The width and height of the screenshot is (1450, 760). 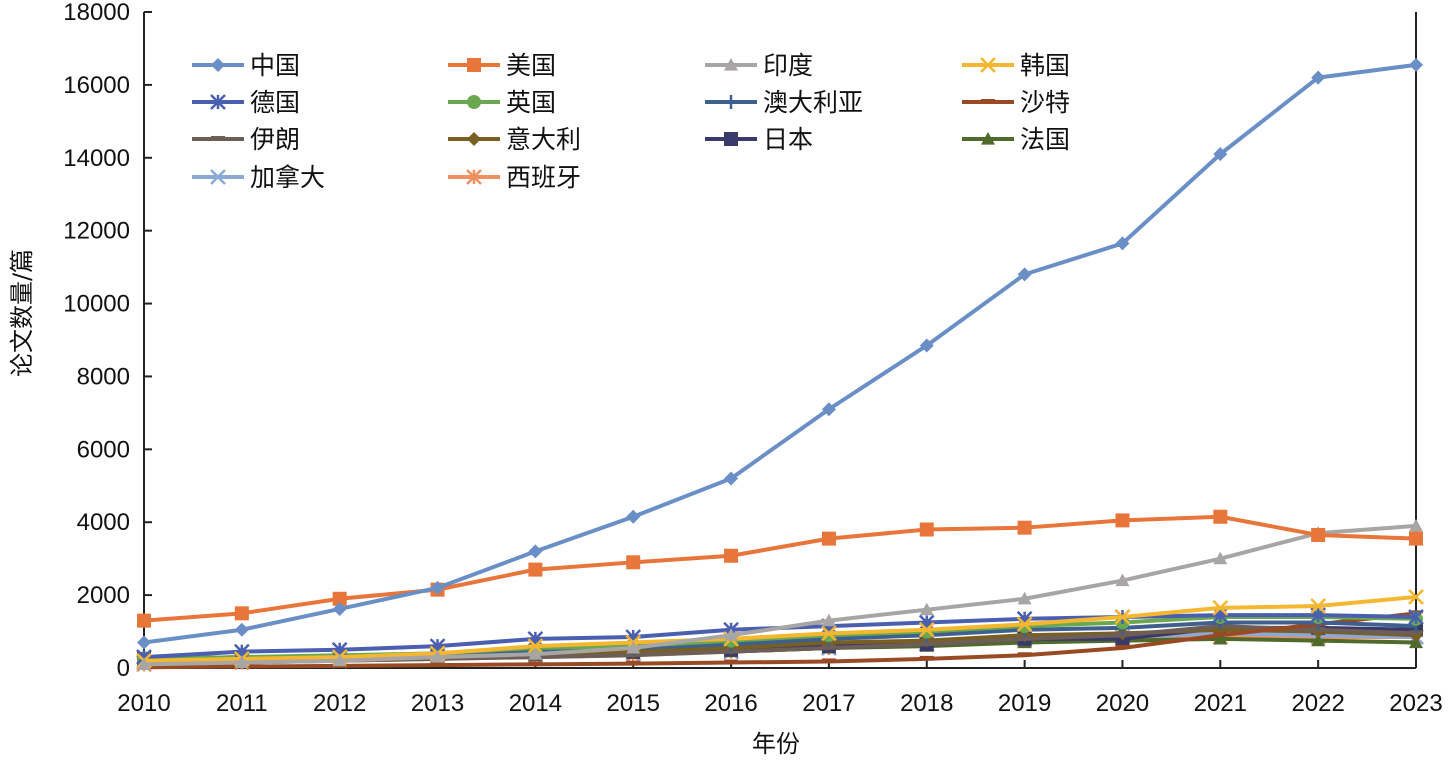 What do you see at coordinates (543, 139) in the screenshot?
I see `legend-label: 意大利` at bounding box center [543, 139].